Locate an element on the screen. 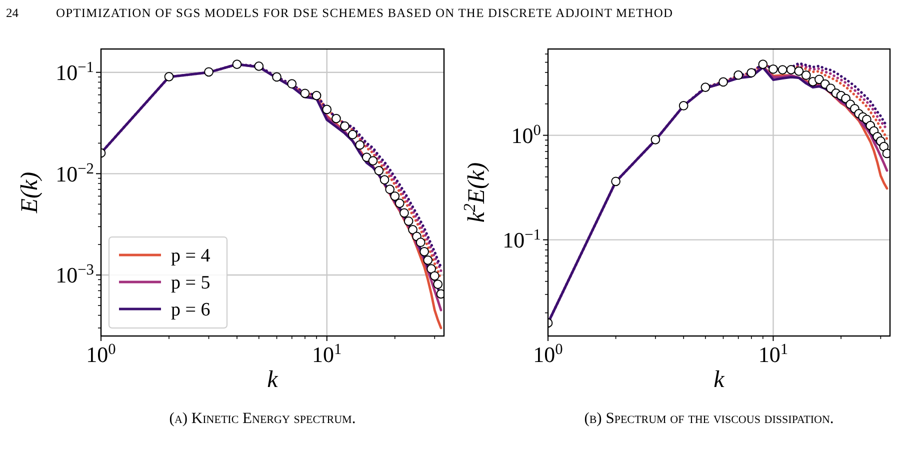  legend-label: p = 5 is located at coordinates (190, 283).